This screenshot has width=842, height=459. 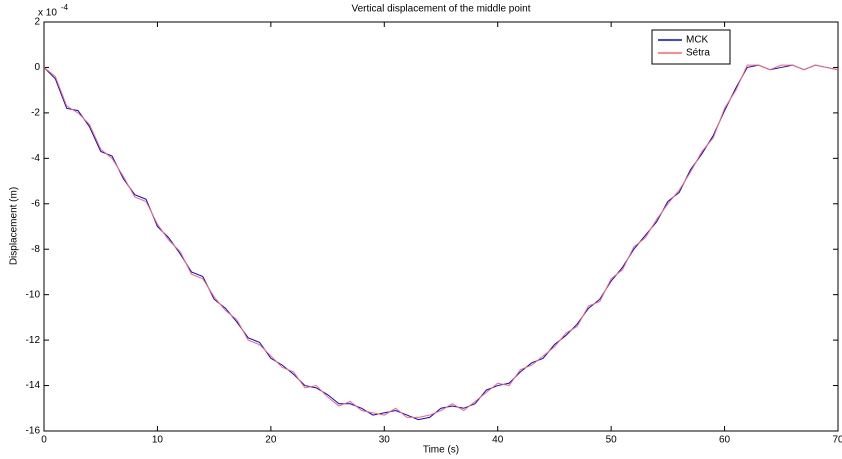 I want to click on legend-box, so click(x=691, y=47).